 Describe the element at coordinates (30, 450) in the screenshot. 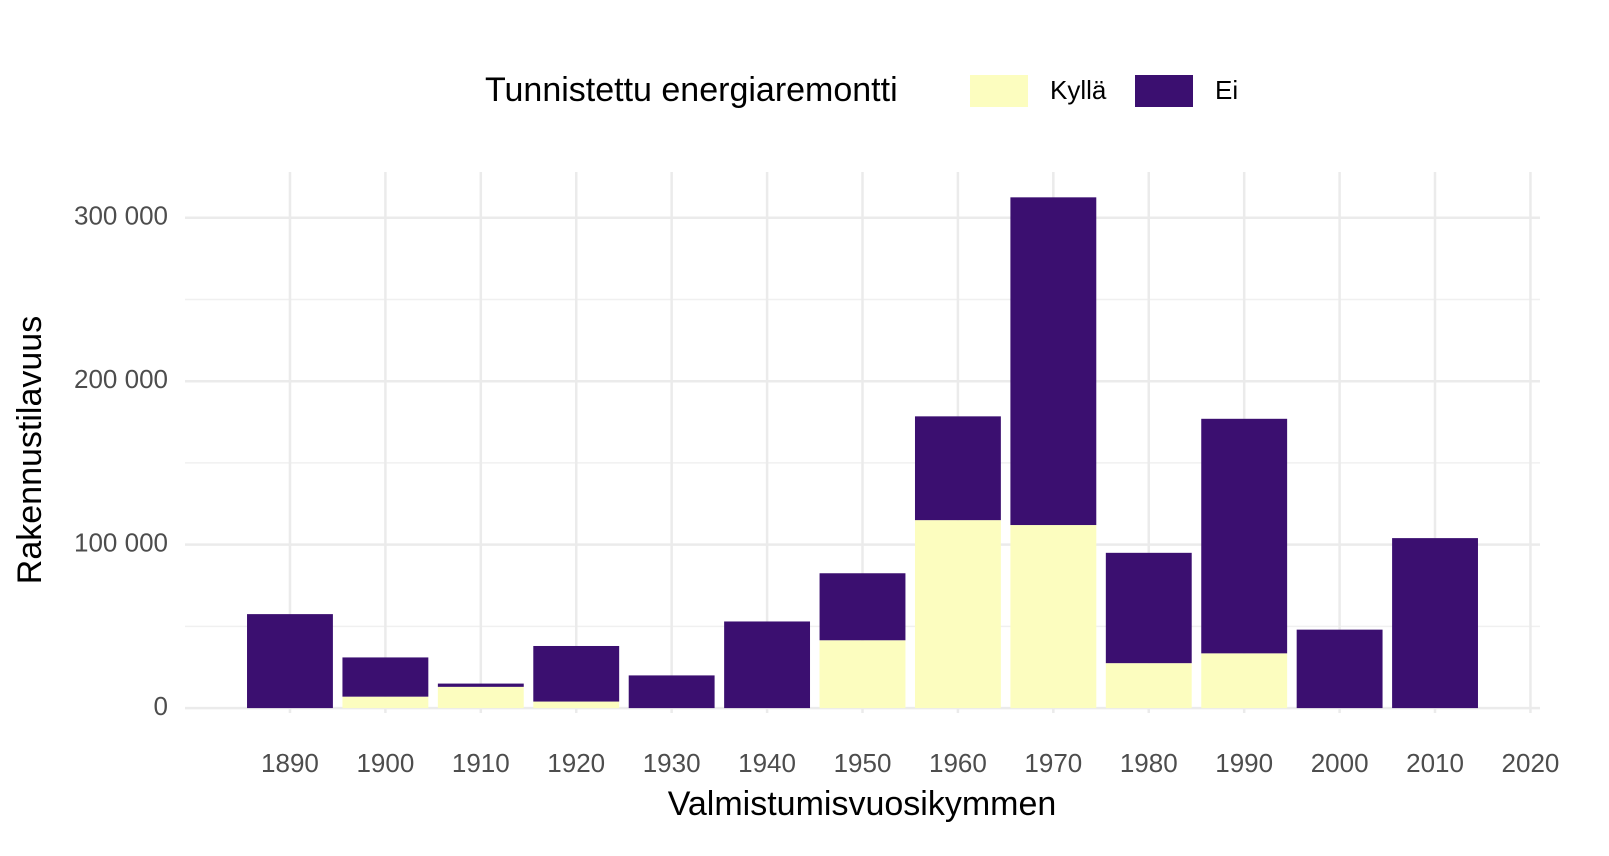

I see `y-axis-title: Rakennustilavuus` at that location.